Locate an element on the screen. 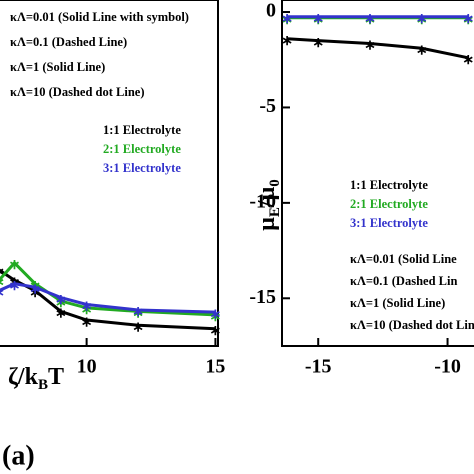 The height and width of the screenshot is (474, 474). x-axis-label-part: B is located at coordinates (43, 385).